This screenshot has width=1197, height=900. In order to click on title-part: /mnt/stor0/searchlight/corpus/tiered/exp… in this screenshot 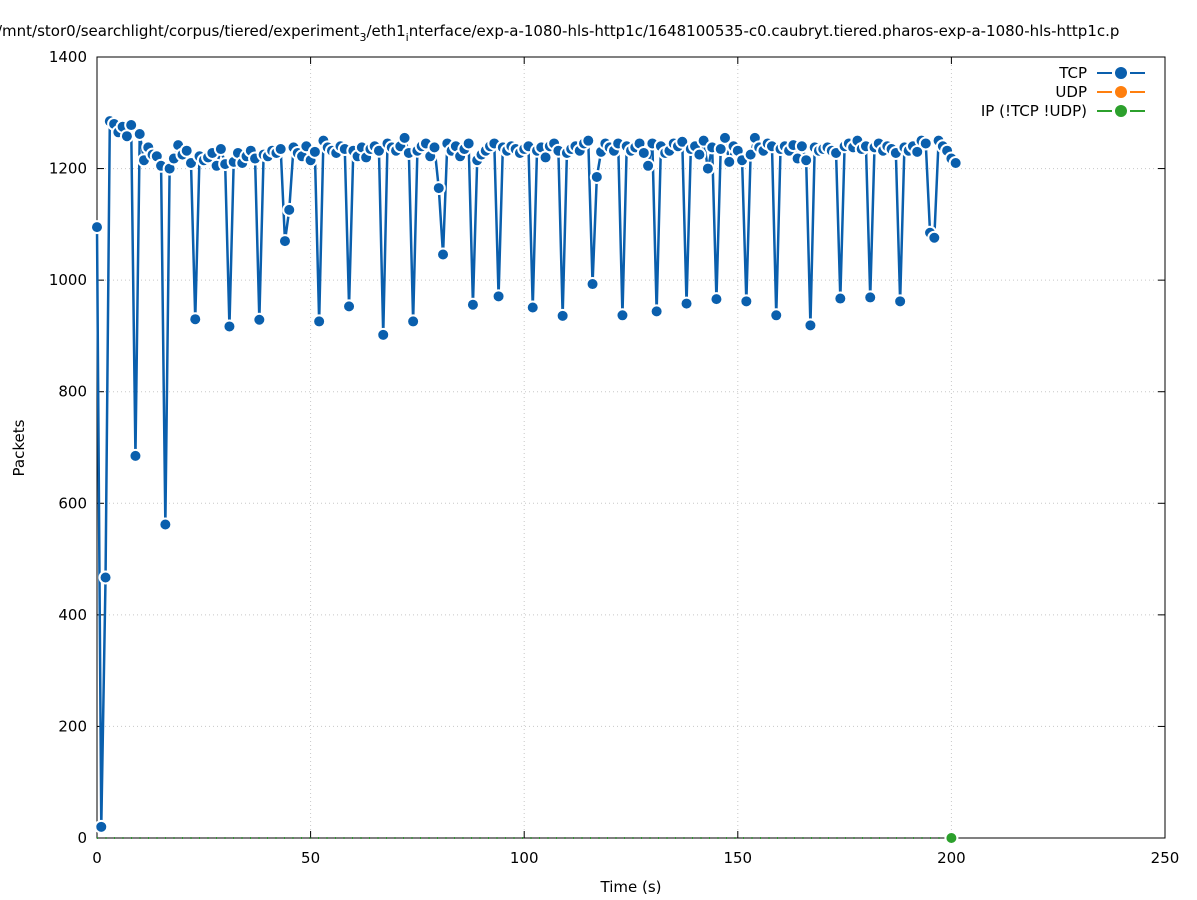, I will do `click(180, 31)`.